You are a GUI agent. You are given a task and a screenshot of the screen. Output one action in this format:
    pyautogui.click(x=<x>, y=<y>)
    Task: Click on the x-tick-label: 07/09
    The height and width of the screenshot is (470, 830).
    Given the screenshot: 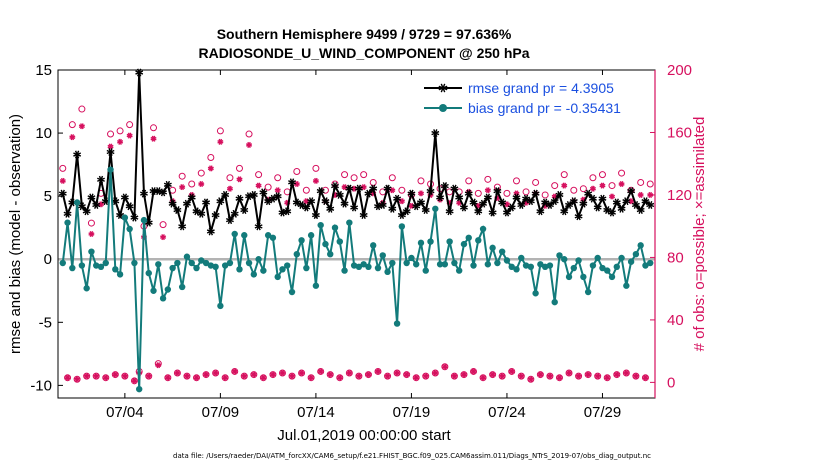 What is the action you would take?
    pyautogui.click(x=221, y=412)
    